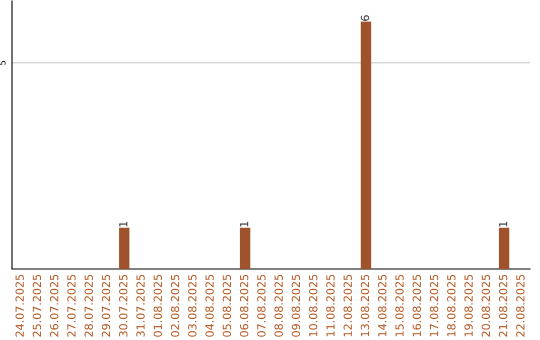 This screenshot has height=340, width=540. I want to click on x-tick-label: 02.08.2025, so click(175, 305).